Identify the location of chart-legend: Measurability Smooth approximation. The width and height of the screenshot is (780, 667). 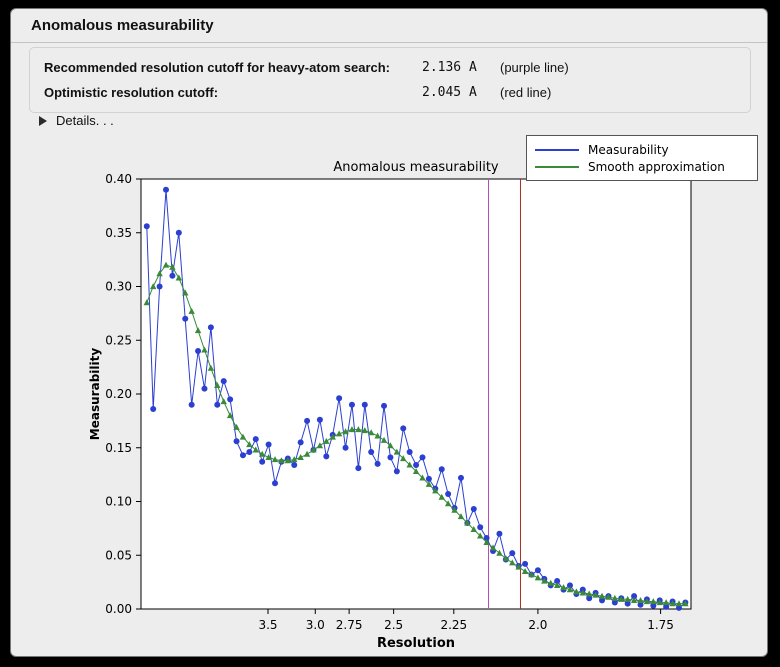
(642, 158).